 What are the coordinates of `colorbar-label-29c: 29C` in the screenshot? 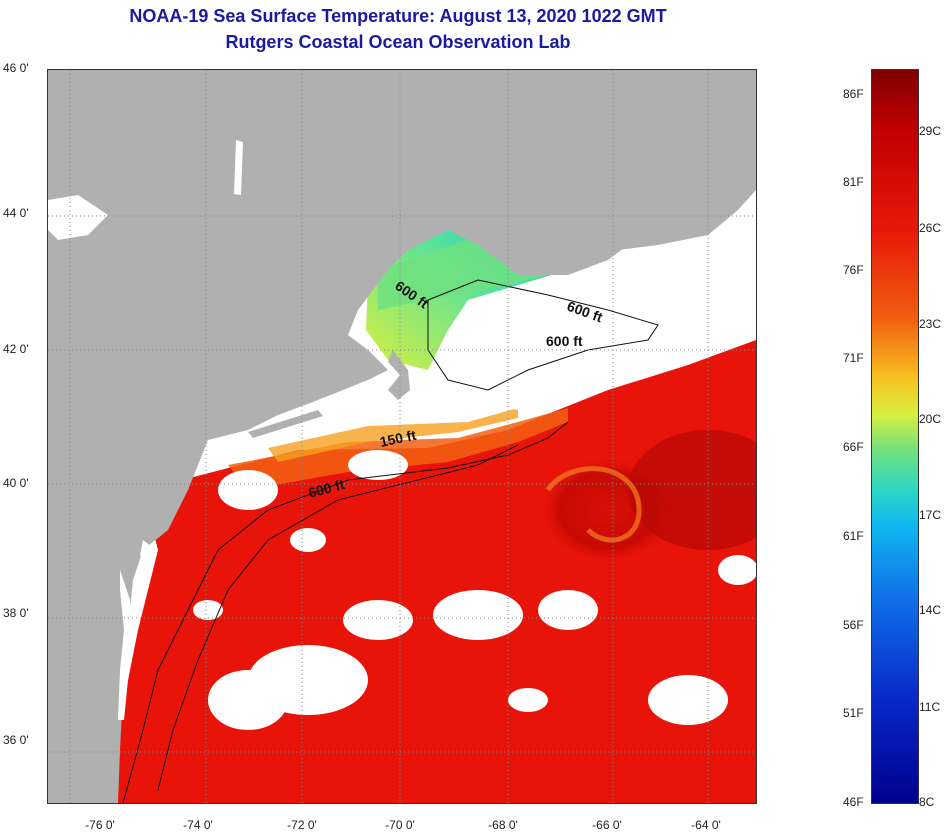 It's located at (930, 131).